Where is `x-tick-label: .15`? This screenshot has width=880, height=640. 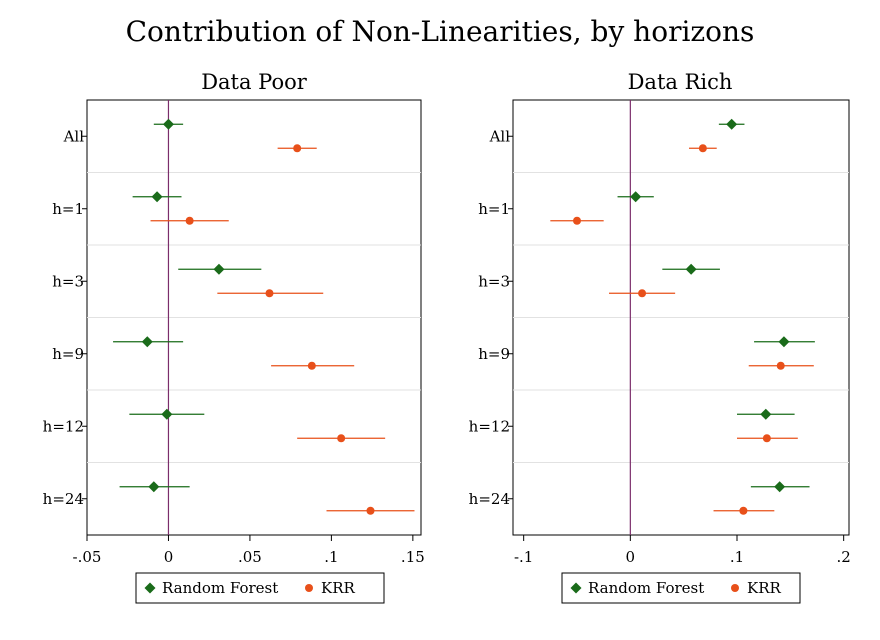 x-tick-label: .15 is located at coordinates (413, 557).